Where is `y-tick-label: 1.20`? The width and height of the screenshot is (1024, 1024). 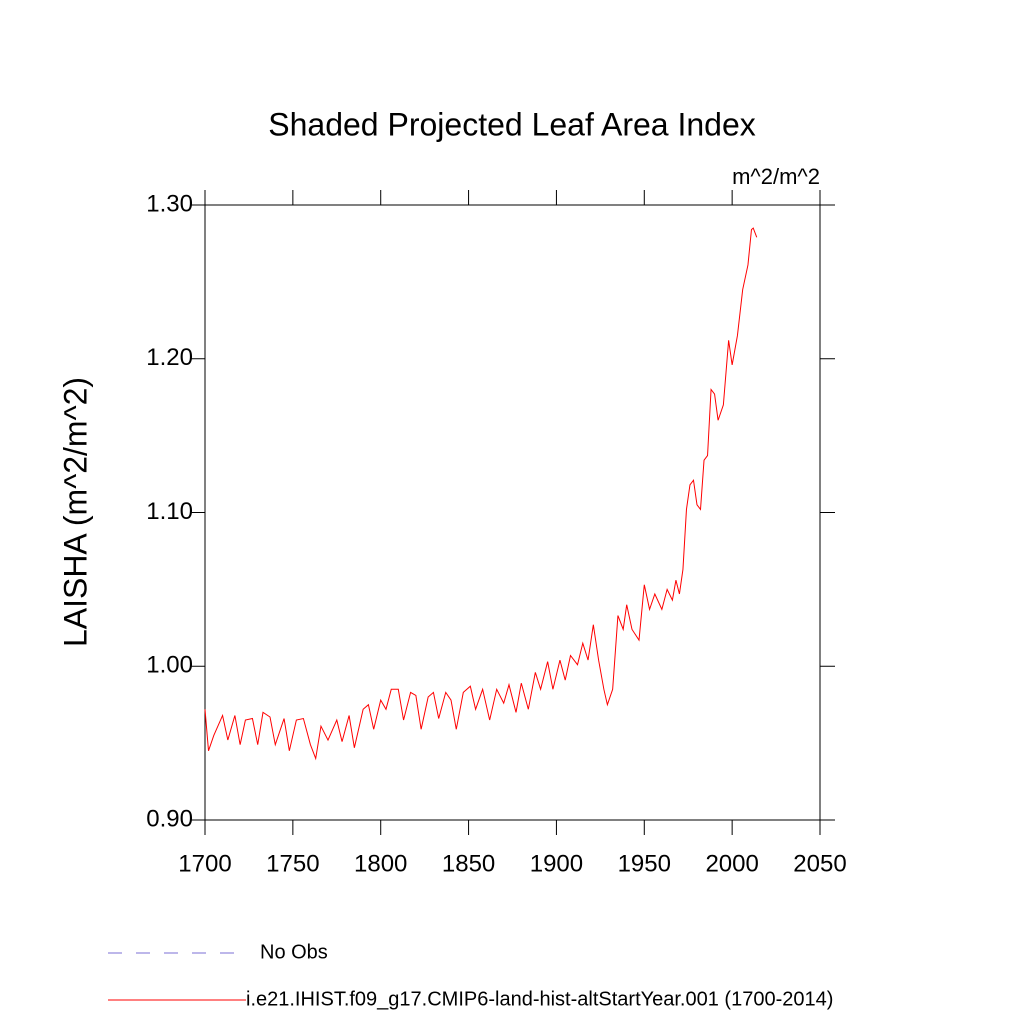 y-tick-label: 1.20 is located at coordinates (169, 357).